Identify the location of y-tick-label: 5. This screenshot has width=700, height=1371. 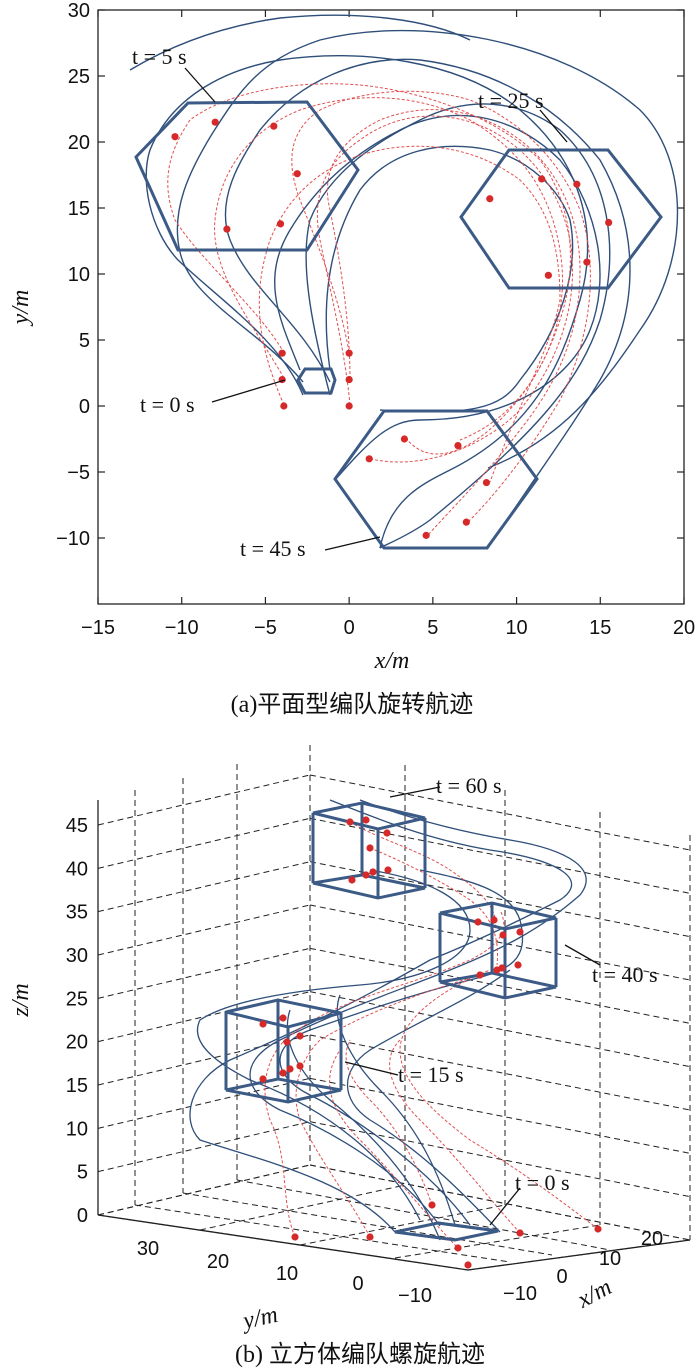
(84, 341).